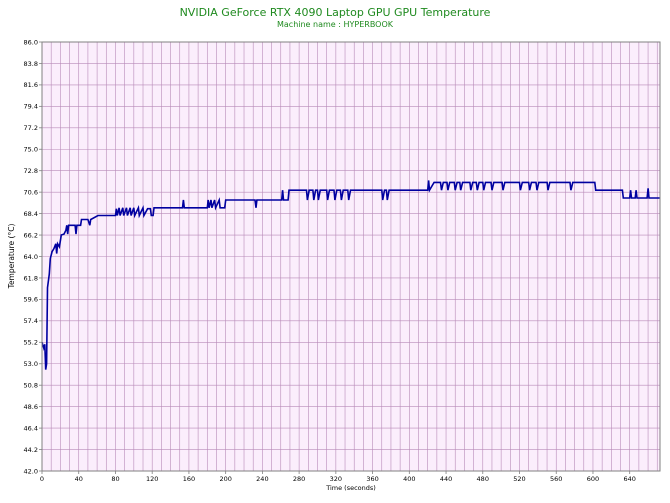 This screenshot has height=503, width=670. What do you see at coordinates (335, 24) in the screenshot?
I see `chart-subtitle: Machine name : HYPERBOOK` at bounding box center [335, 24].